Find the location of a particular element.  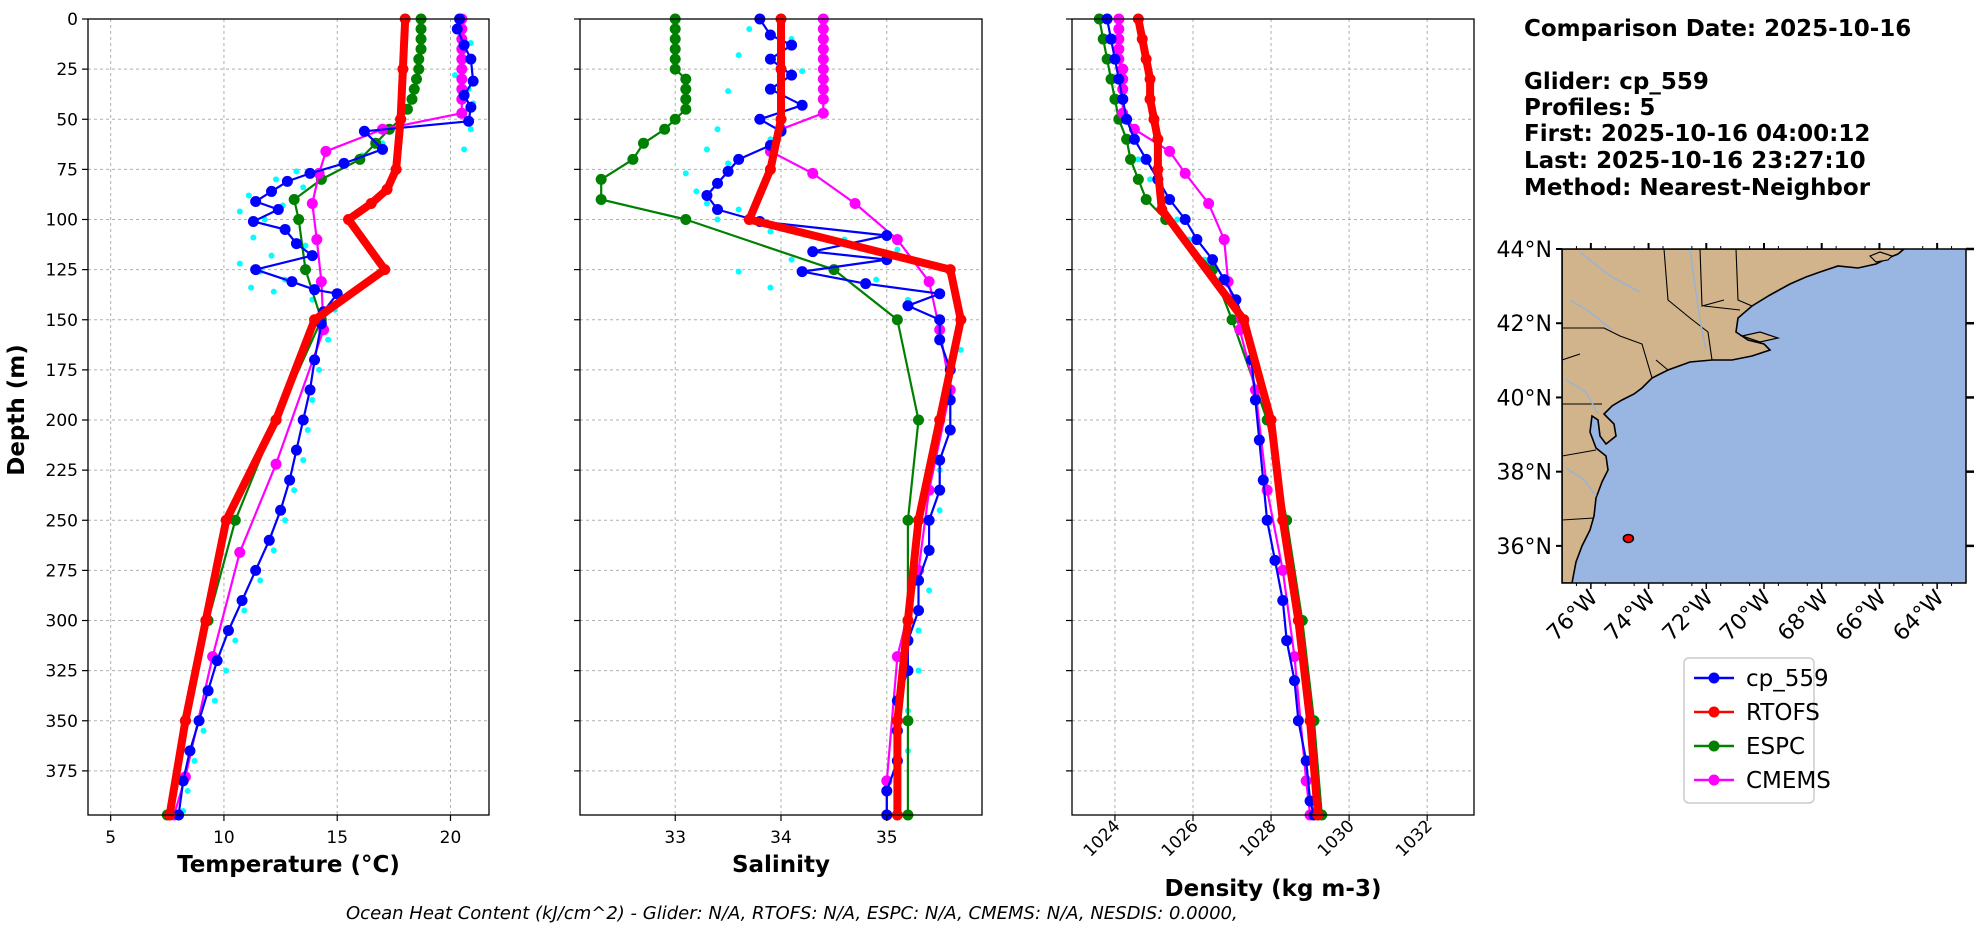

info-comparison-date: Comparison Date: 2025-10-16 is located at coordinates (1717, 29).